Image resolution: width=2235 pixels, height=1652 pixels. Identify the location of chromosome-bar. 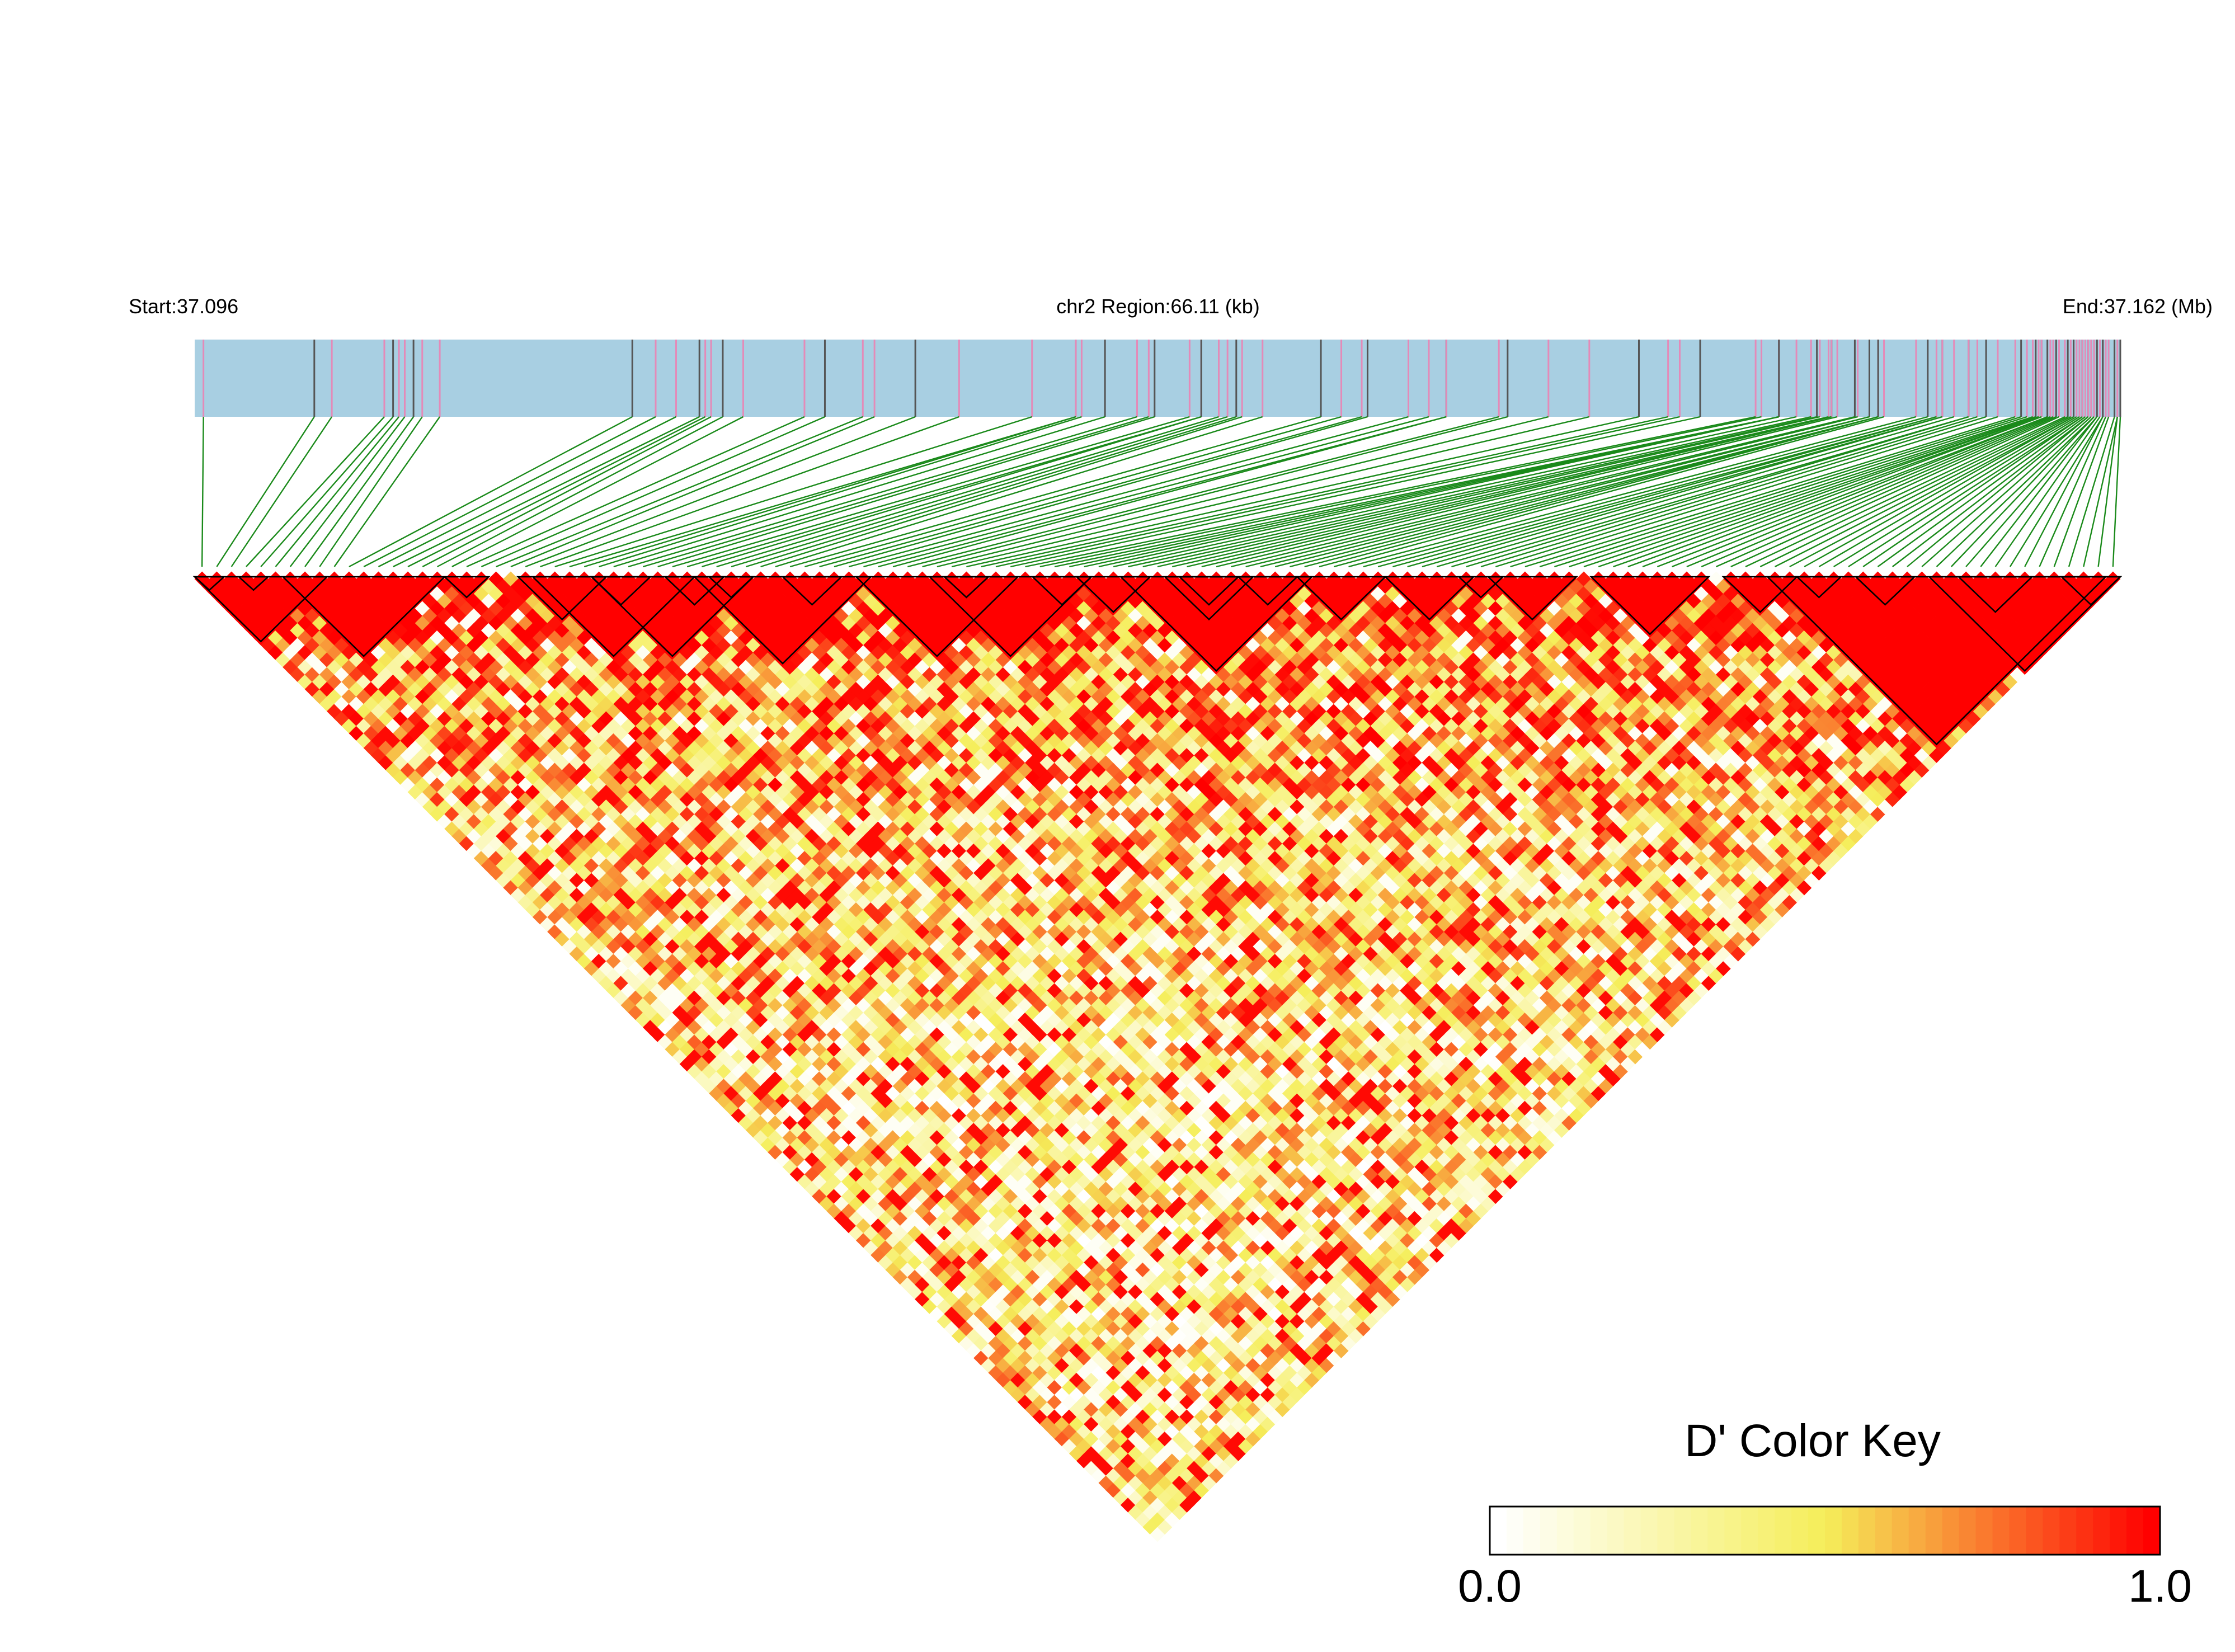
(1157, 379).